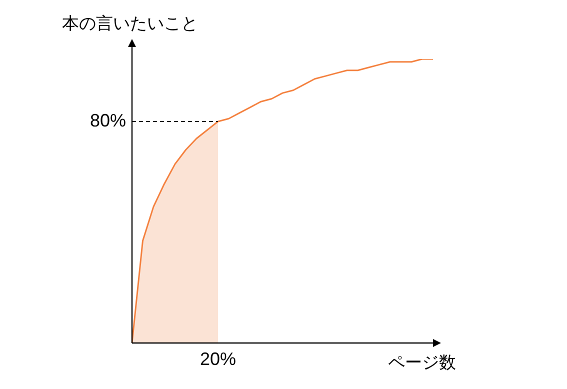  I want to click on x-axis-title: ページ数, so click(422, 362).